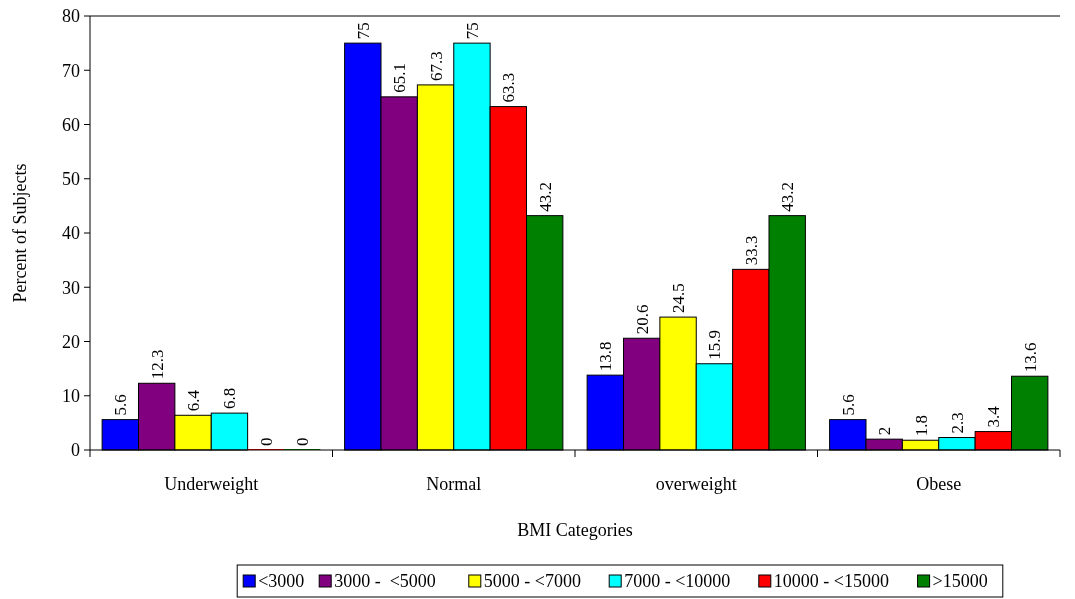 The image size is (1075, 599). I want to click on data-label: 20.6, so click(642, 319).